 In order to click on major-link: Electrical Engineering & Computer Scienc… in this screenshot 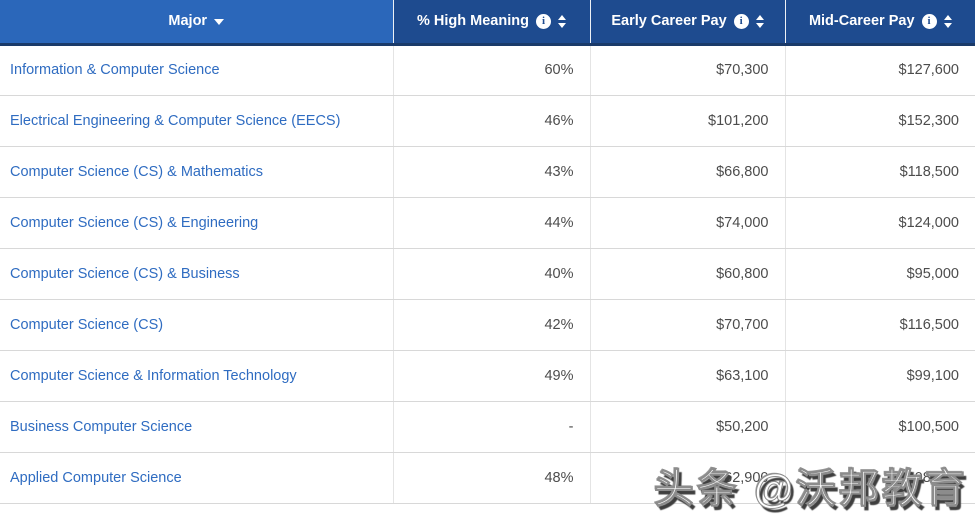, I will do `click(175, 120)`.